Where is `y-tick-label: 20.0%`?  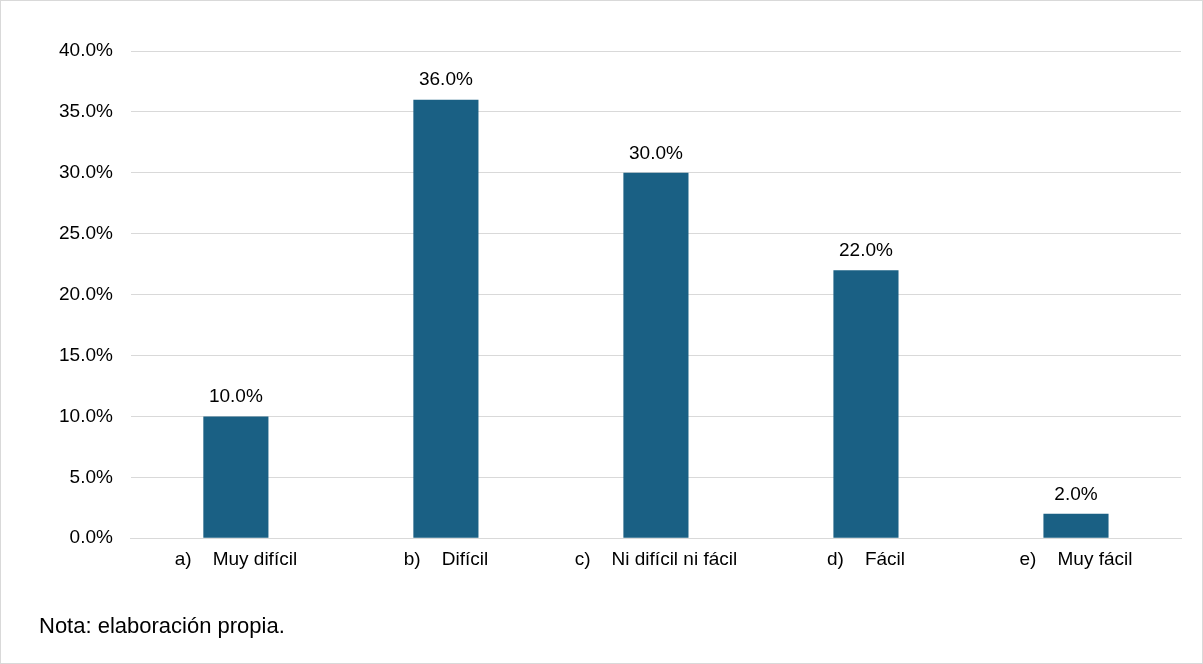 y-tick-label: 20.0% is located at coordinates (86, 293).